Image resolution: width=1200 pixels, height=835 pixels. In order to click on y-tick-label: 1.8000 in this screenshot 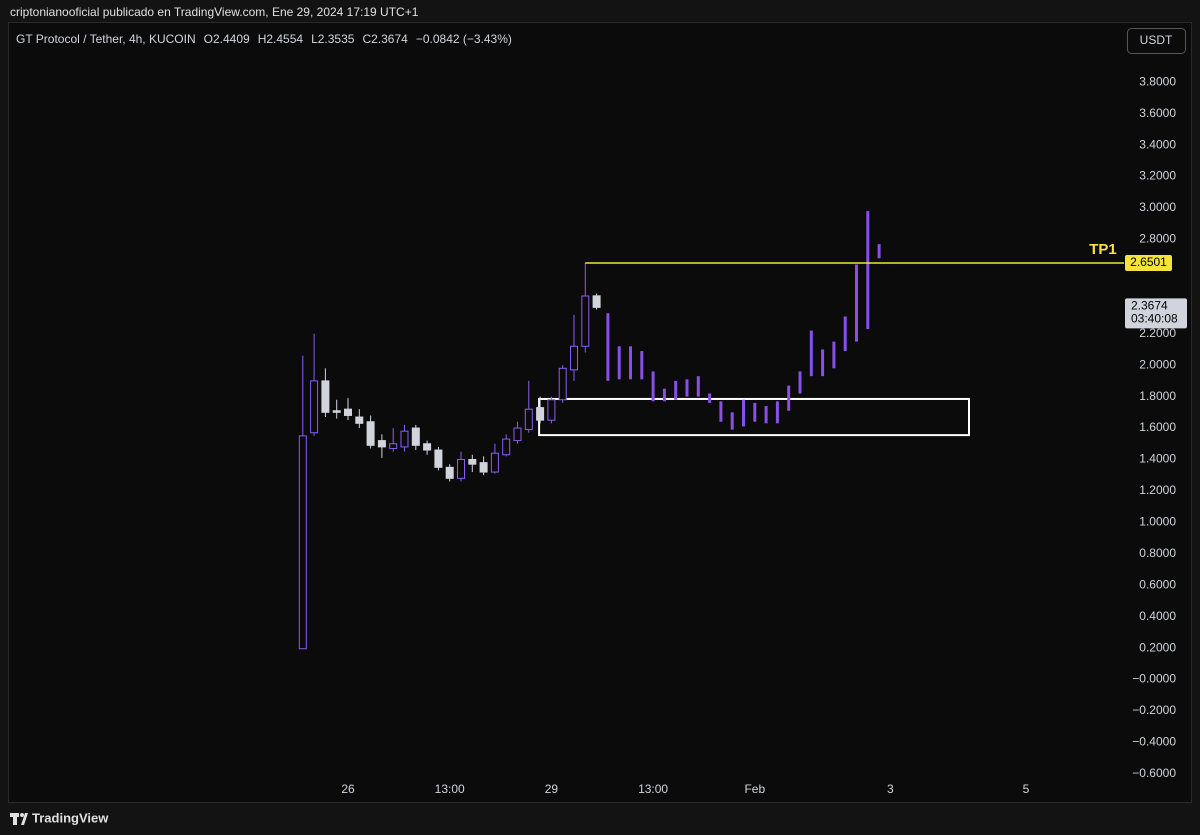, I will do `click(1157, 396)`.